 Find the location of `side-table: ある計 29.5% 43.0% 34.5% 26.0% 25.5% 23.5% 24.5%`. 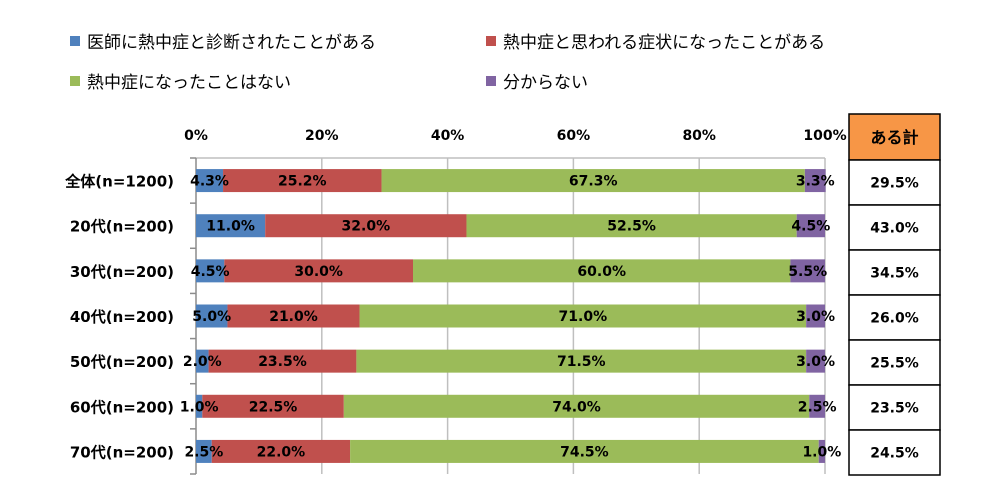

side-table: ある計 29.5% 43.0% 34.5% 26.0% 25.5% 23.5% 24.5% is located at coordinates (894, 294).